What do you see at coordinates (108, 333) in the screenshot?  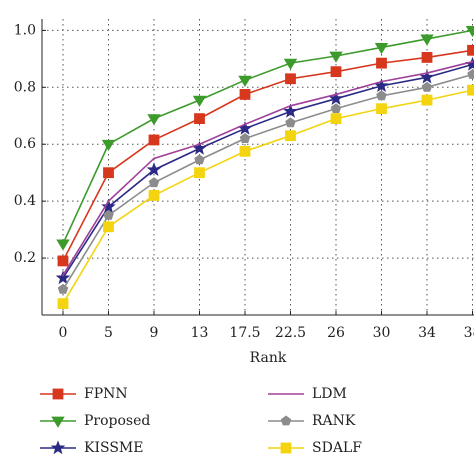 I see `x-tick-label: 5` at bounding box center [108, 333].